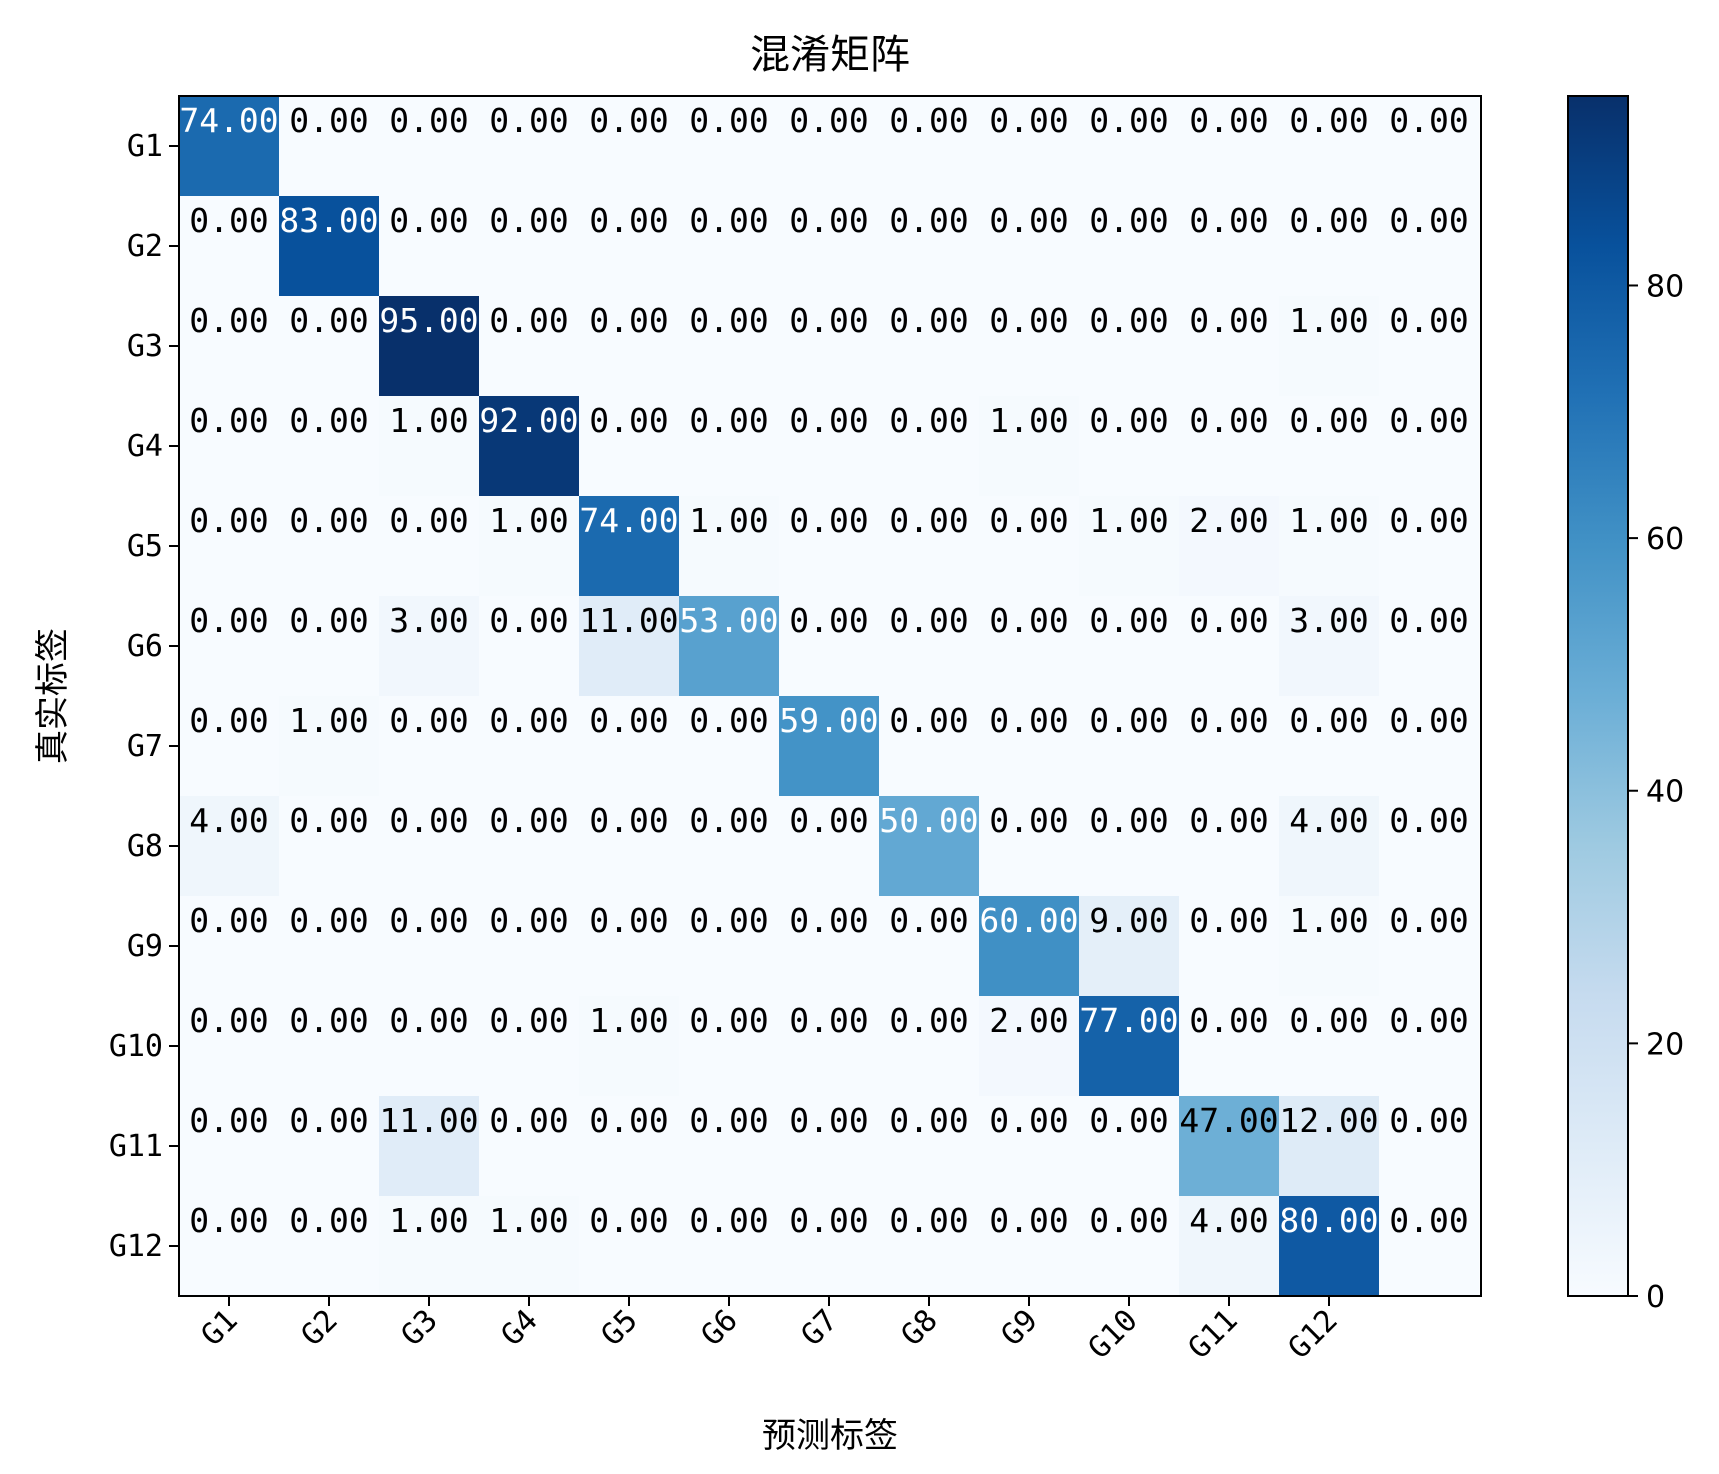 The width and height of the screenshot is (1719, 1474). What do you see at coordinates (1665, 1044) in the screenshot?
I see `colorbar-tick-label: 20` at bounding box center [1665, 1044].